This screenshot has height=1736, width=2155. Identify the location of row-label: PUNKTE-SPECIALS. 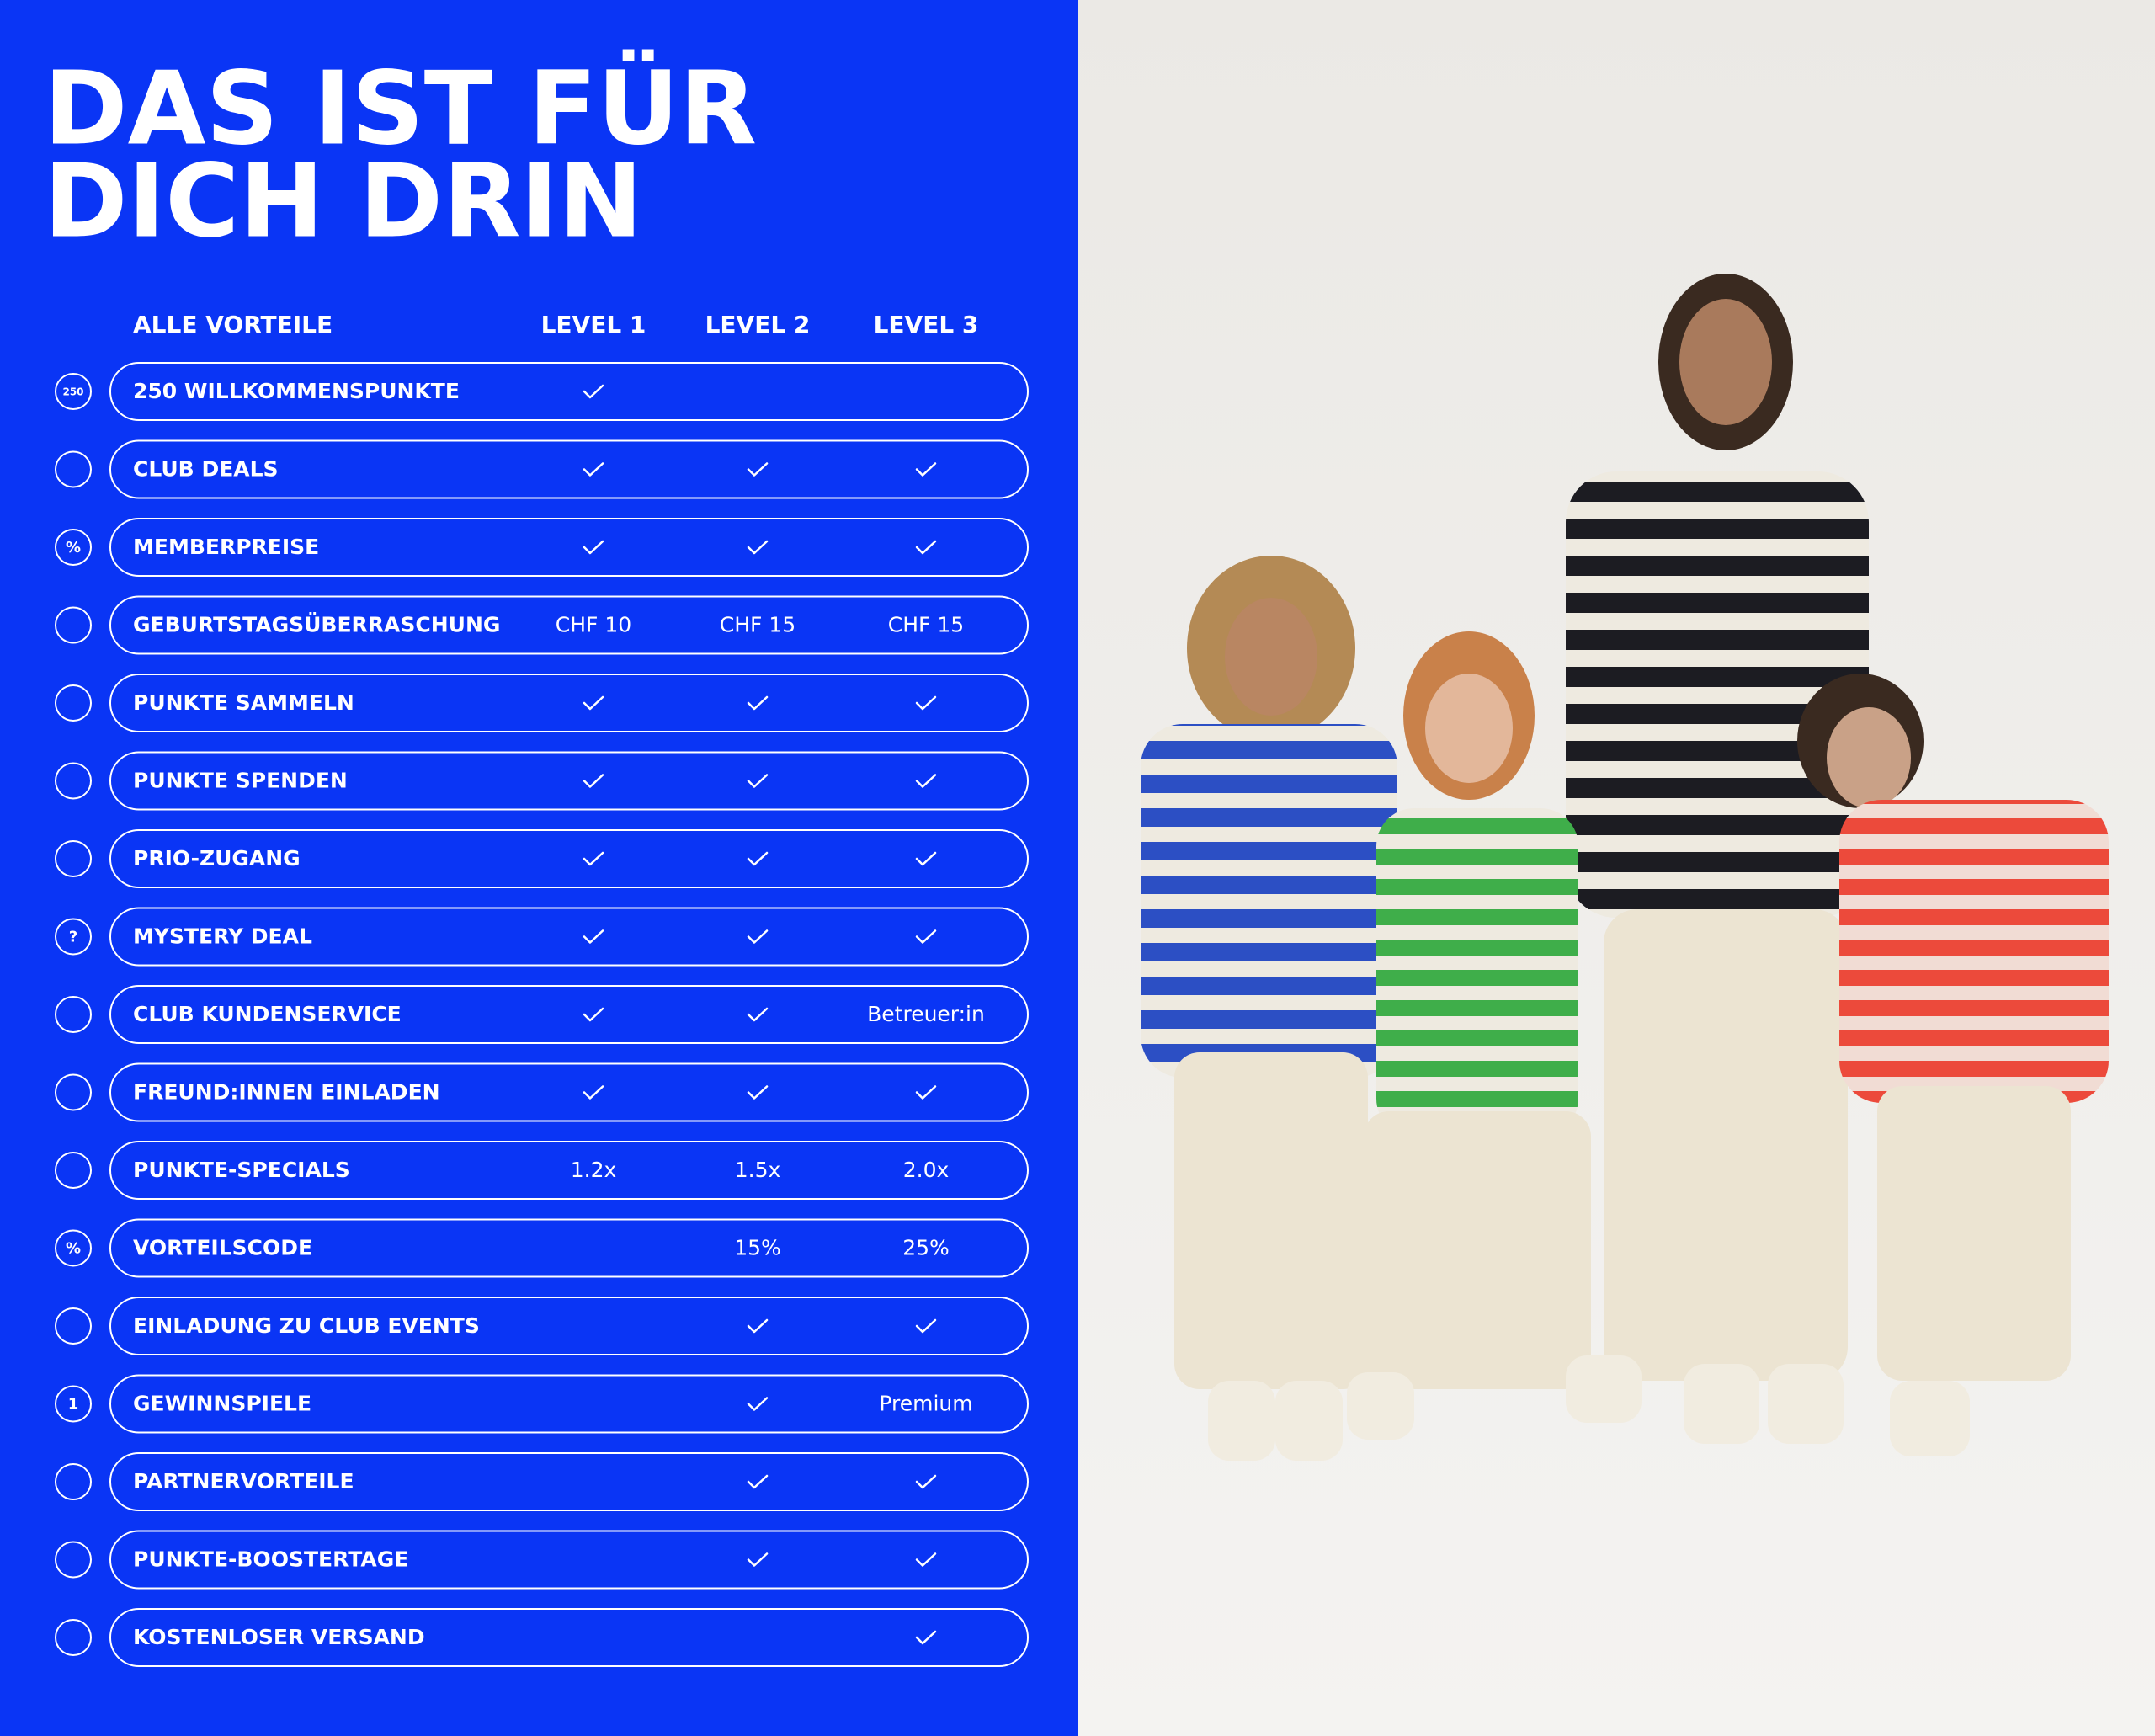
(241, 1170).